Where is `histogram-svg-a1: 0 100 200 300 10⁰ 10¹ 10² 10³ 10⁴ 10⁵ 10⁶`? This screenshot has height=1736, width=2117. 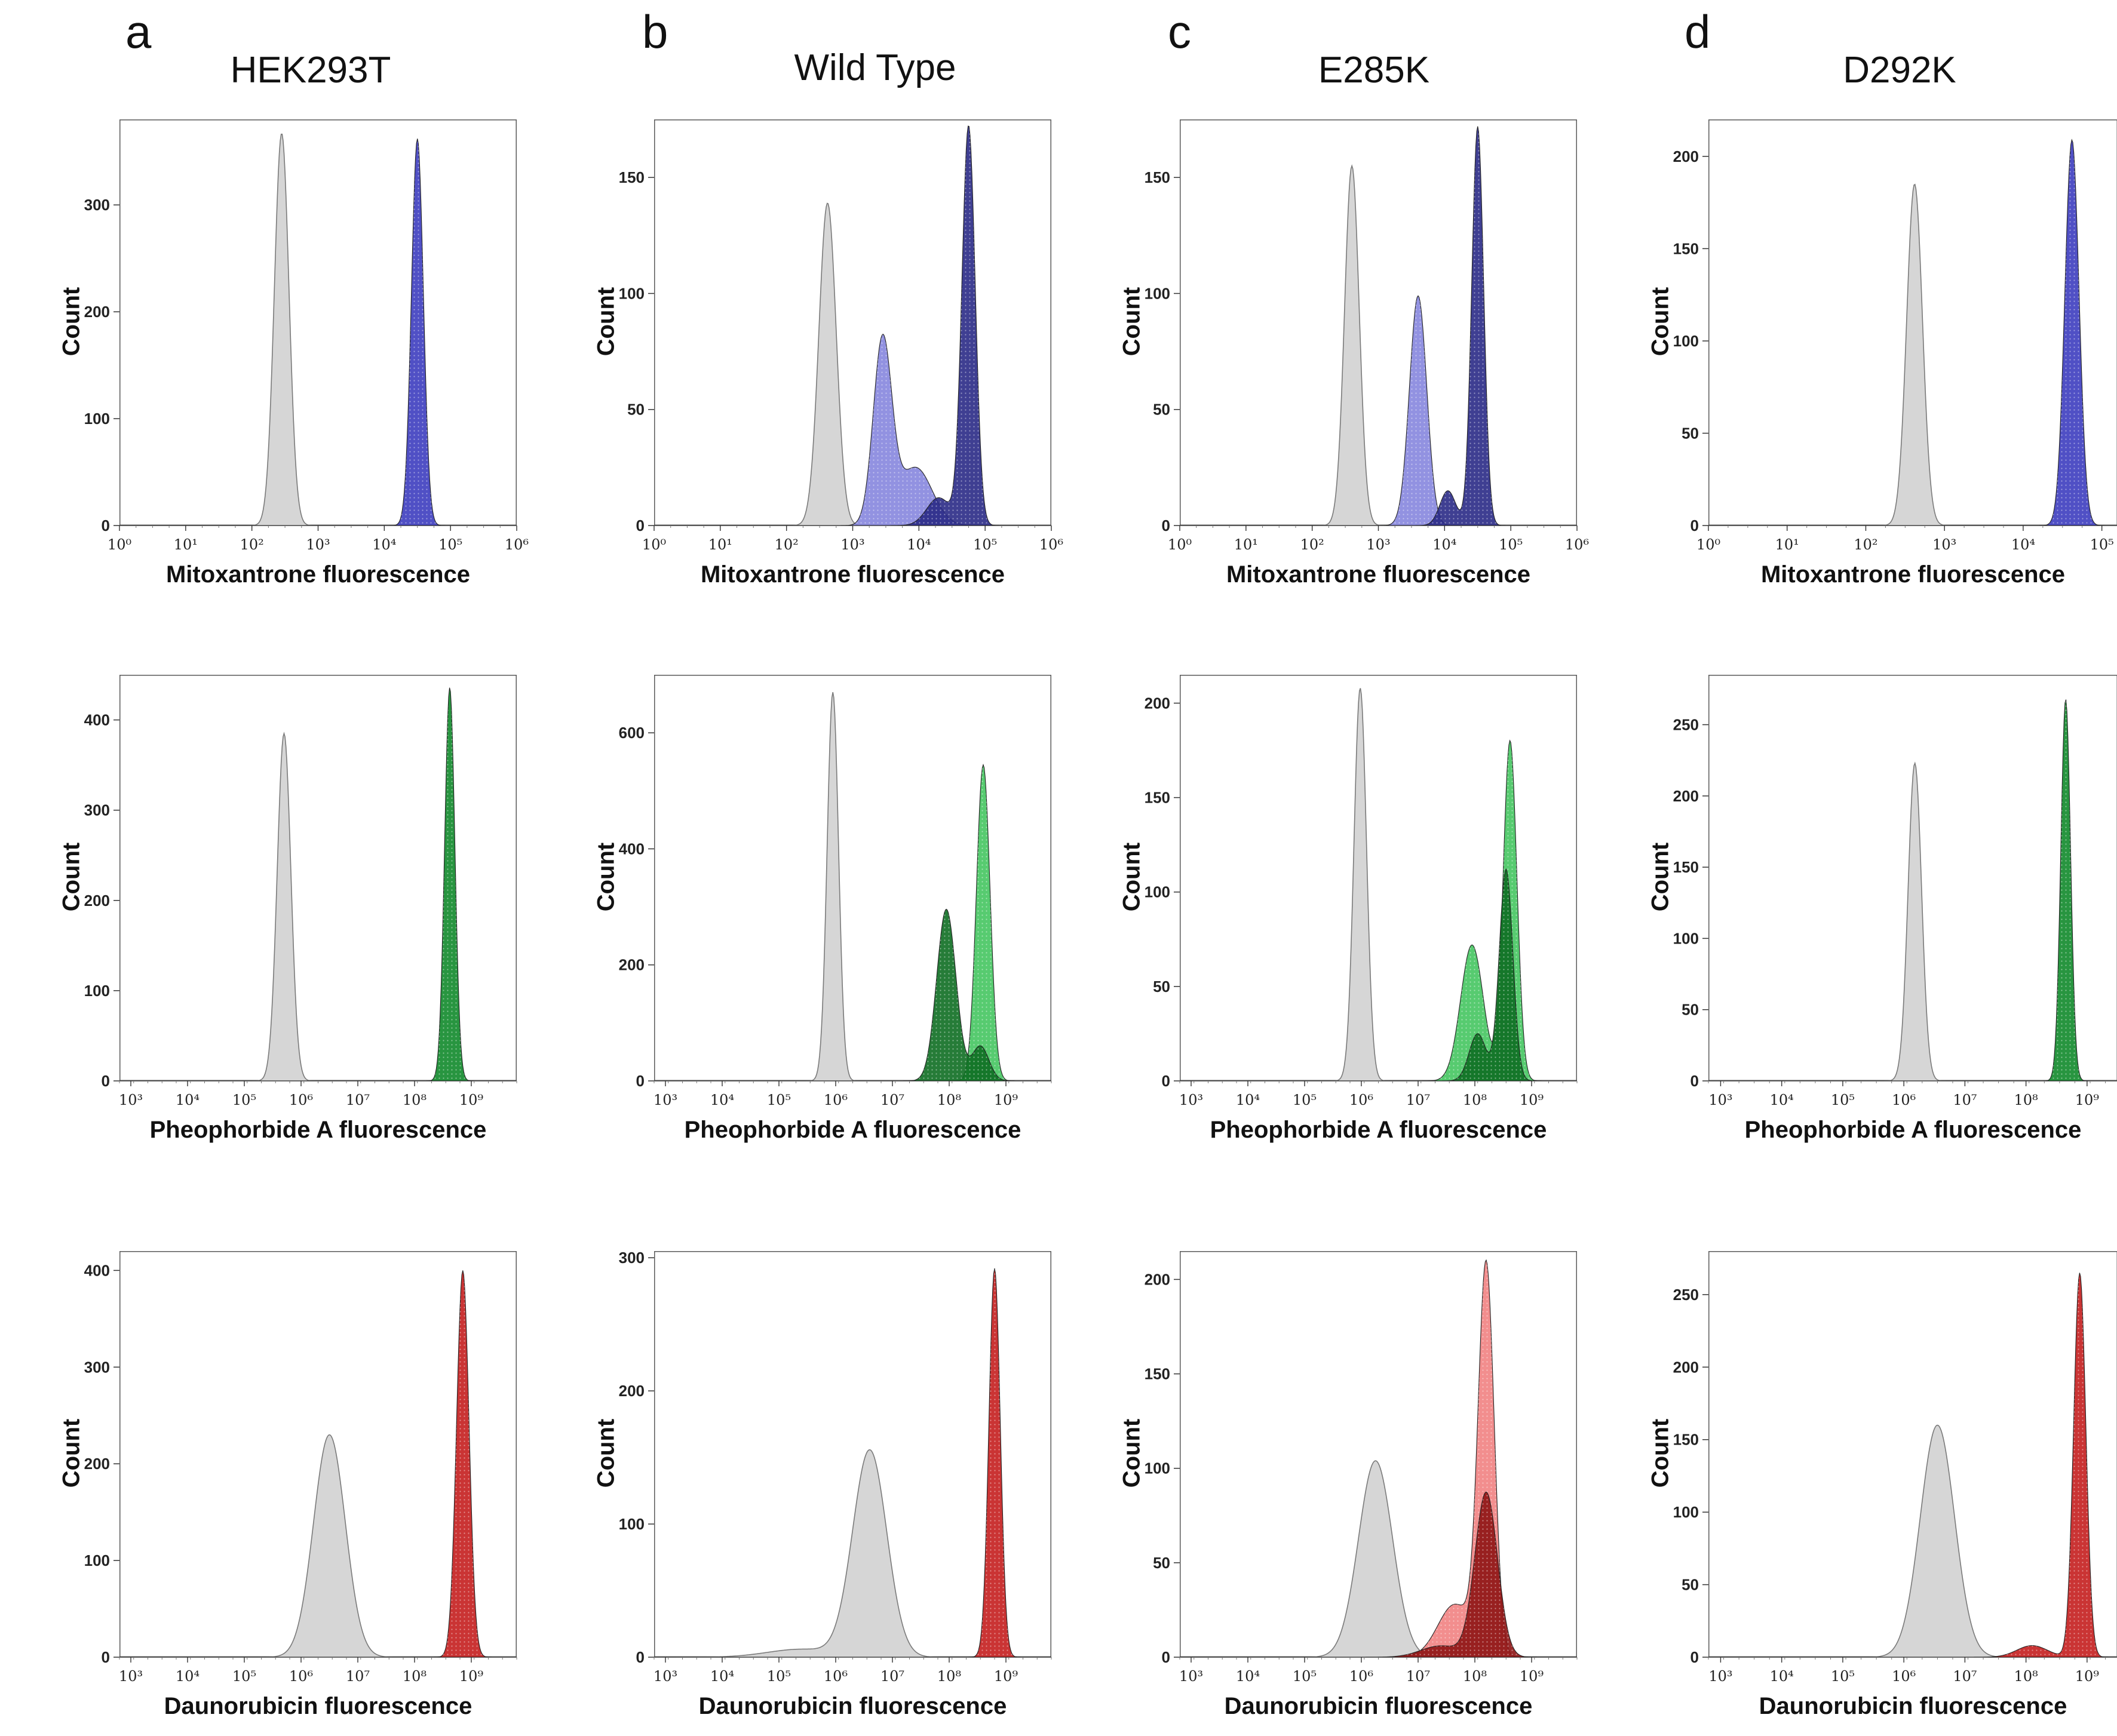
histogram-svg-a1: 0 100 200 300 10⁰ 10¹ 10² 10³ 10⁴ 10⁵ 10⁶ is located at coordinates (307, 336).